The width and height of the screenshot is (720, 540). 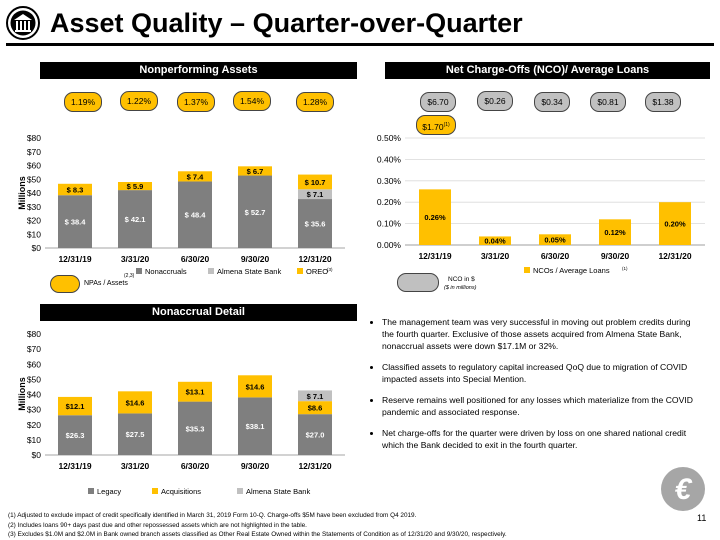 What do you see at coordinates (360, 44) in the screenshot?
I see `title-rule` at bounding box center [360, 44].